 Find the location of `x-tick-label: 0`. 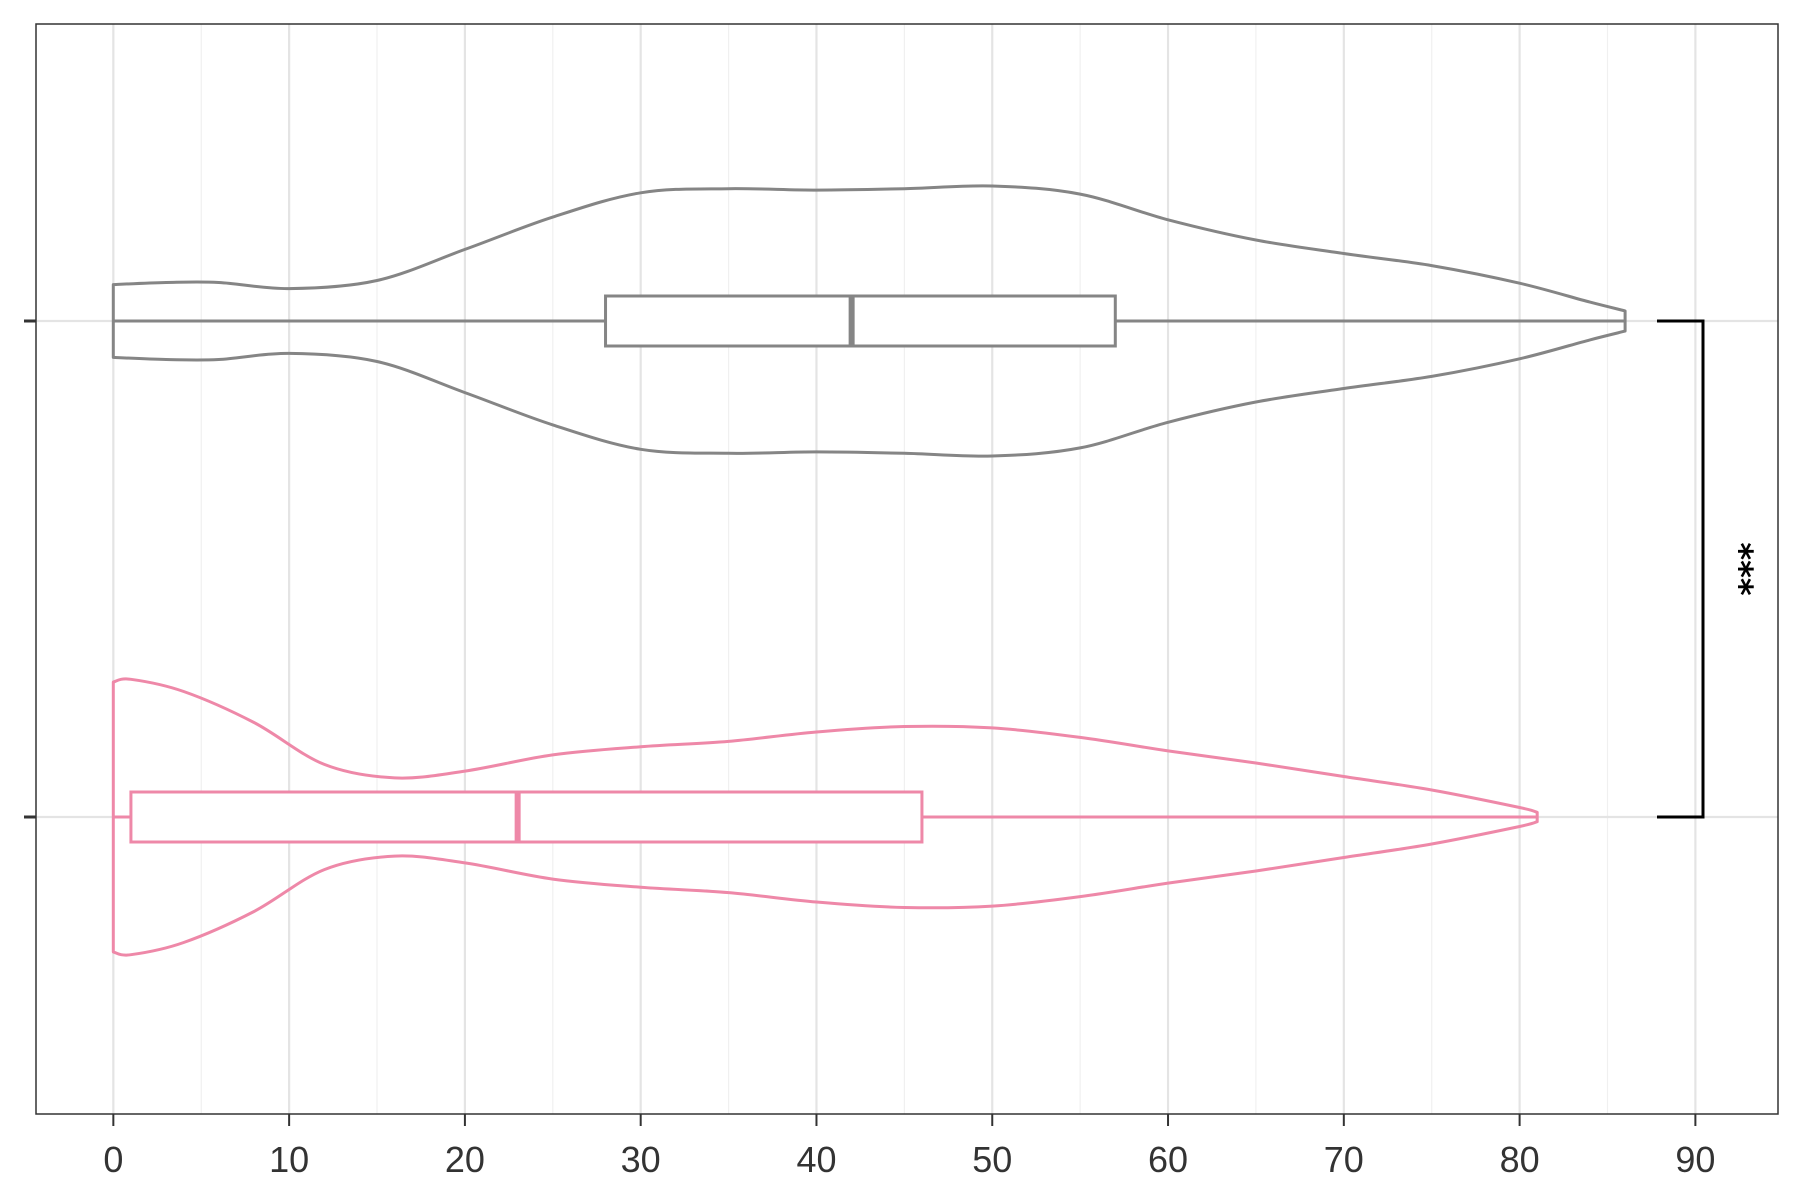

x-tick-label: 0 is located at coordinates (113, 1159).